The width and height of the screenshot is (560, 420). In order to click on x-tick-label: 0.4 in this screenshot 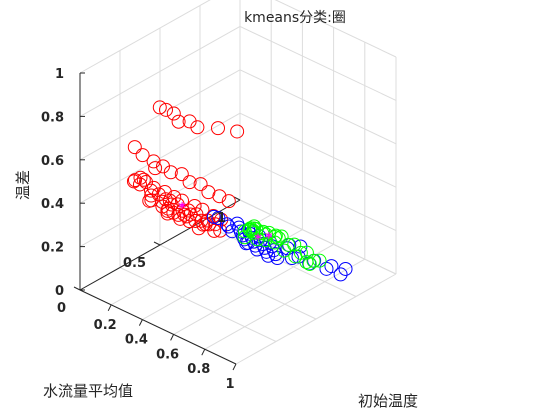, I will do `click(136, 340)`.